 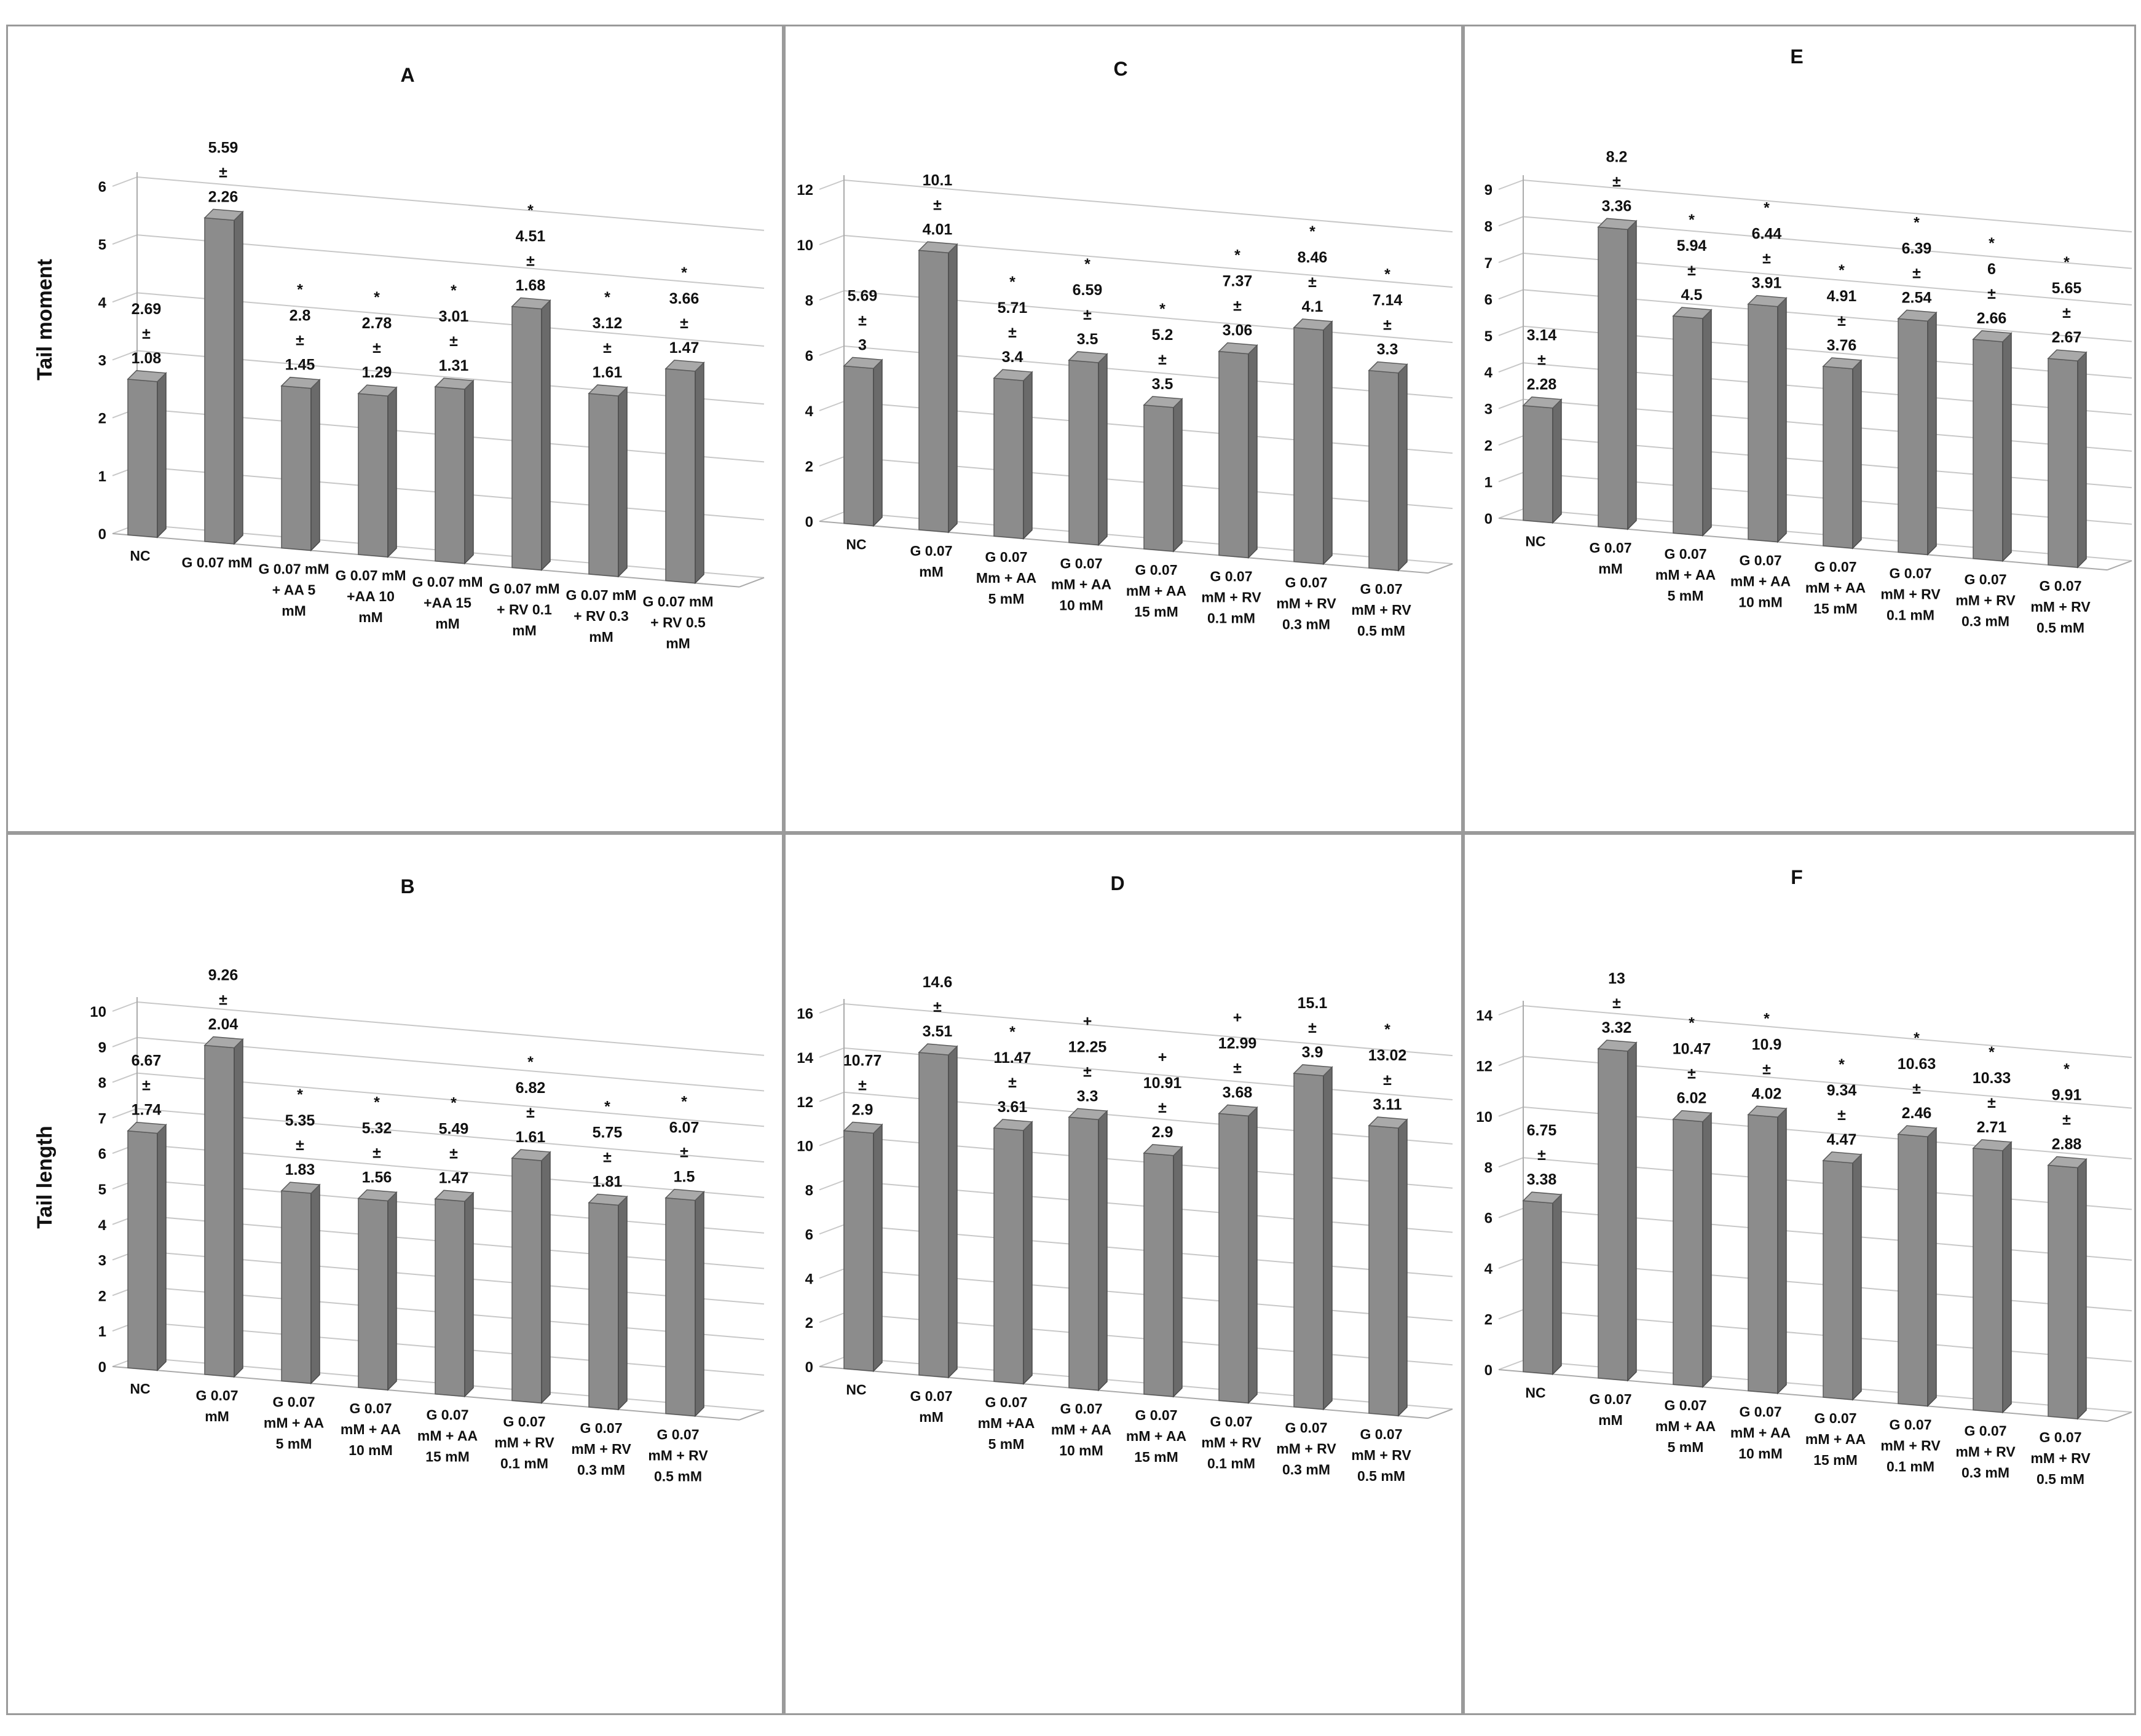 What do you see at coordinates (223, 147) in the screenshot?
I see `data-label: 5.59` at bounding box center [223, 147].